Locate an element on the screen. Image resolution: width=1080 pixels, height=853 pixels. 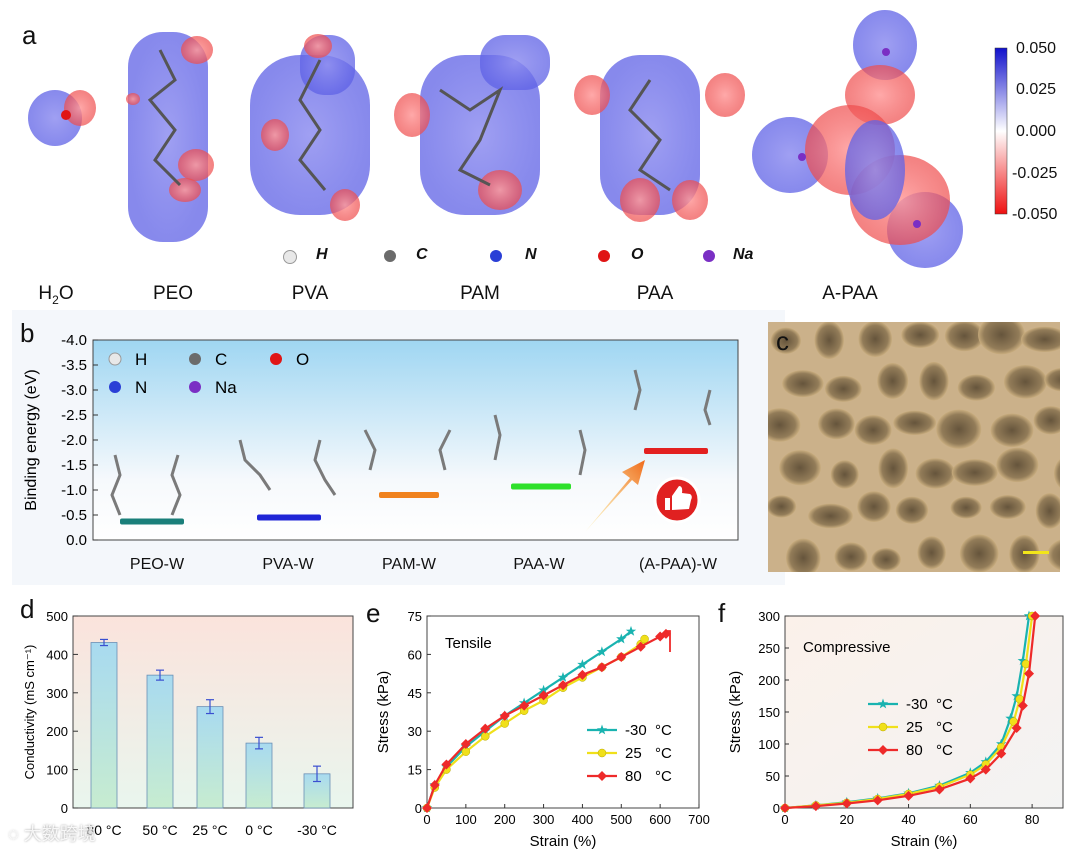
molecule-paa is located at coordinates (659, 138).